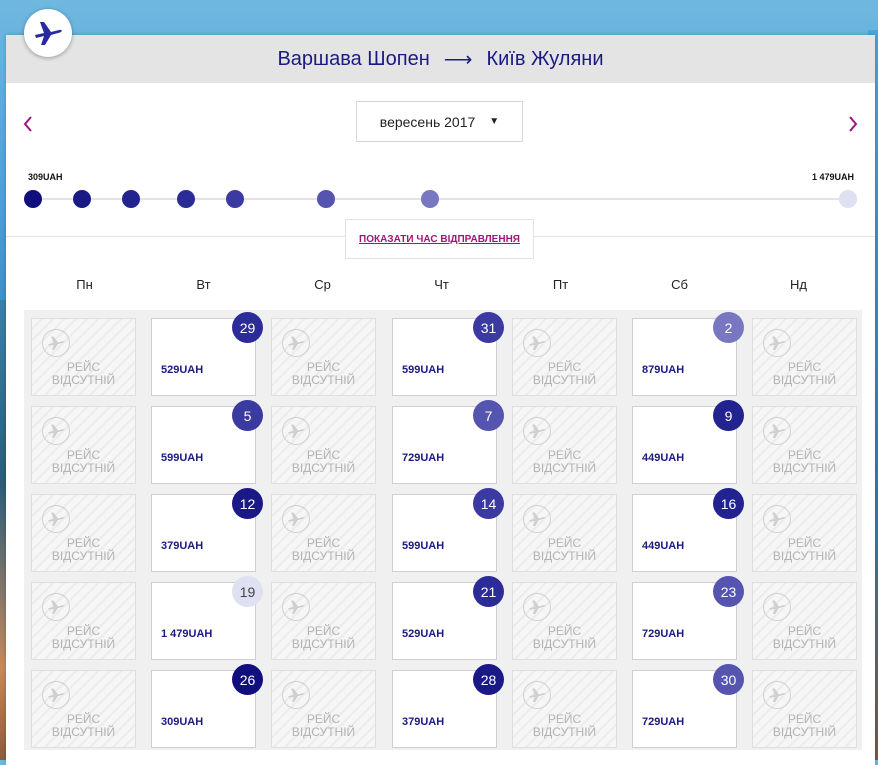  Describe the element at coordinates (207, 618) in the screenshot. I see `calendar-day-cell: 1 479UAH 19` at that location.